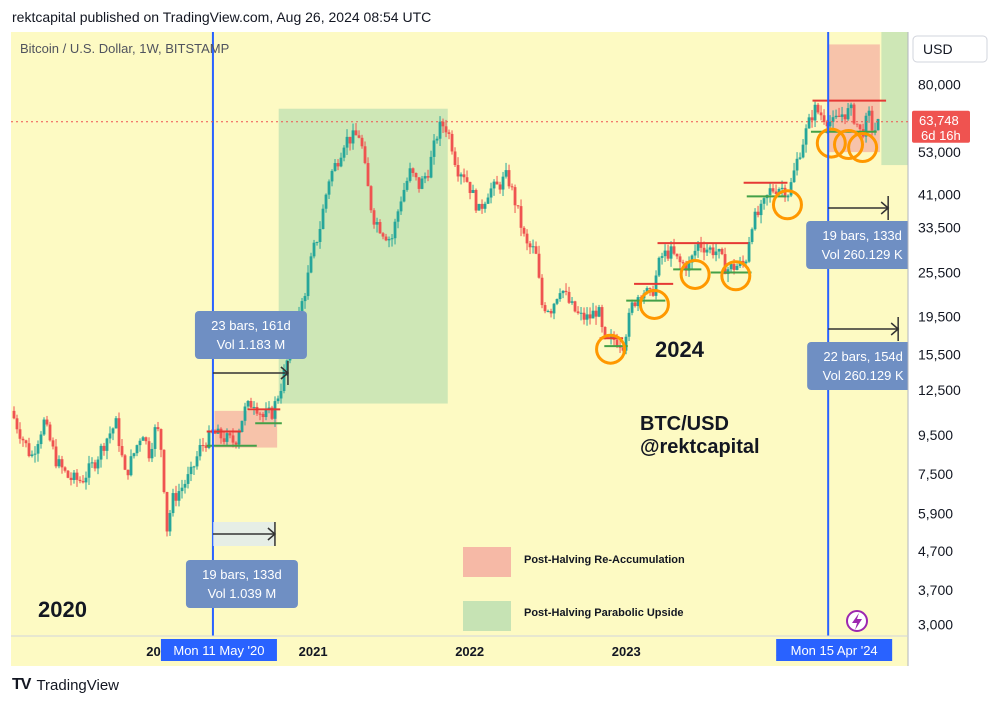 The height and width of the screenshot is (706, 1000). Describe the element at coordinates (935, 435) in the screenshot. I see `y-tick-label: 9,500` at that location.